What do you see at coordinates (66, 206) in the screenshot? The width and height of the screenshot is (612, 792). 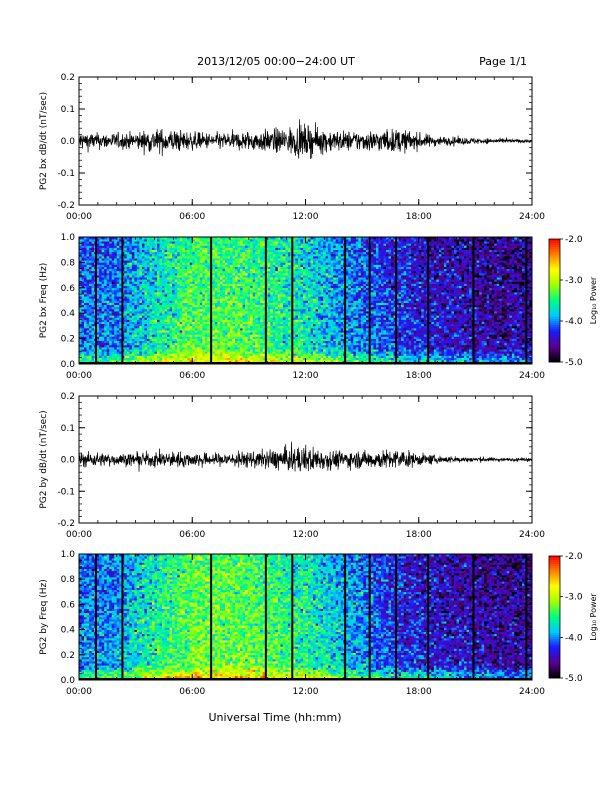 I see `y-tick-label: -0.2` at bounding box center [66, 206].